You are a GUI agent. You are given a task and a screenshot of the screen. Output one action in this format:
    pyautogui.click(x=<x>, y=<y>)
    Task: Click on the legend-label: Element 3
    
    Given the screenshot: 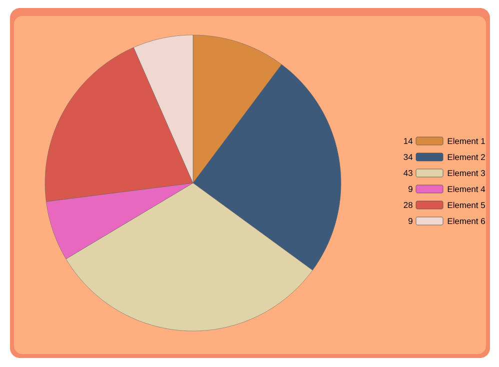 What is the action you would take?
    pyautogui.click(x=466, y=173)
    